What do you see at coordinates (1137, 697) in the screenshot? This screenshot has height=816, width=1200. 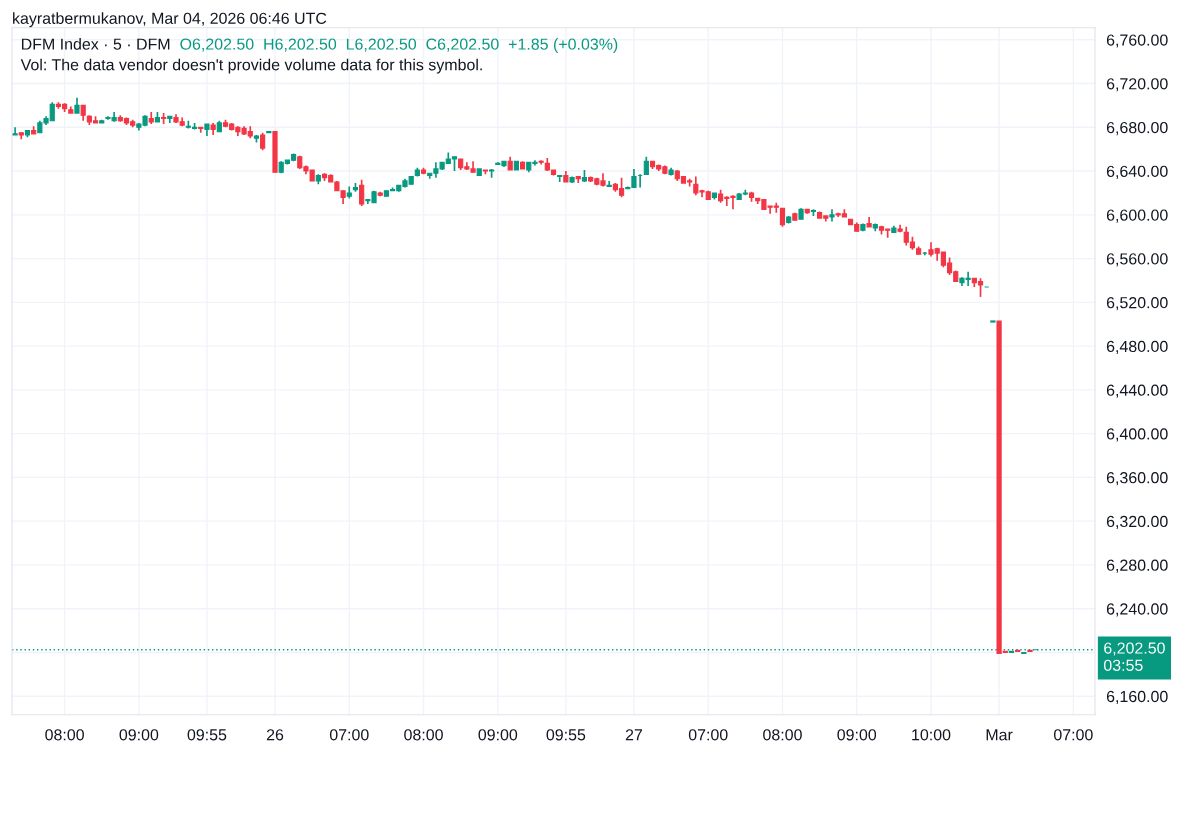 I see `y-tick-label: 6,160.00` at bounding box center [1137, 697].